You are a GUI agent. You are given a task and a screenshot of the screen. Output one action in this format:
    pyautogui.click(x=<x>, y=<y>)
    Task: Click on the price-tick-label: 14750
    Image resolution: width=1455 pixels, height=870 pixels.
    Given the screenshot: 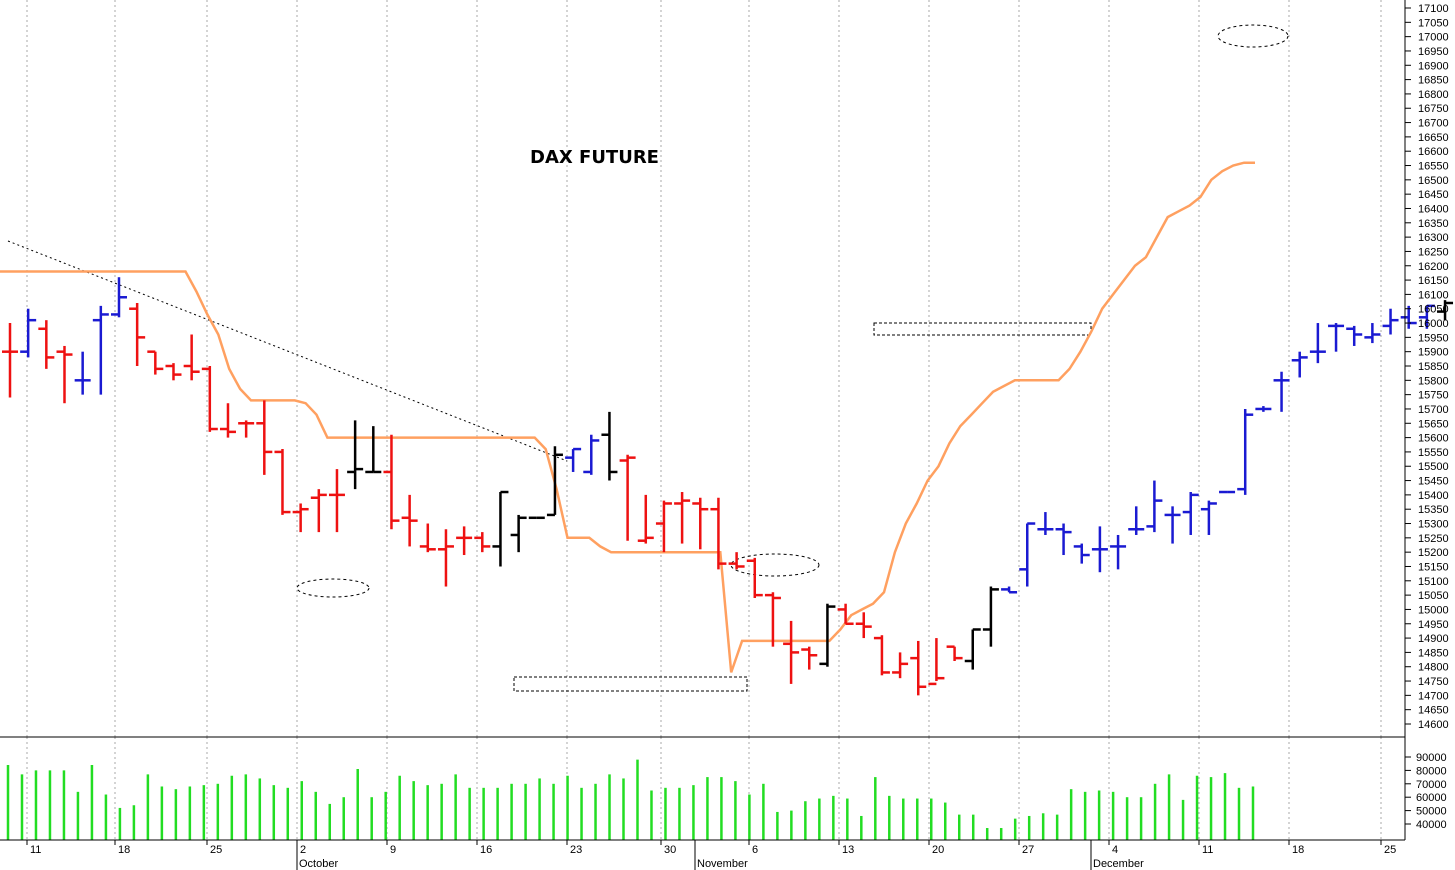 What is the action you would take?
    pyautogui.click(x=1433, y=682)
    